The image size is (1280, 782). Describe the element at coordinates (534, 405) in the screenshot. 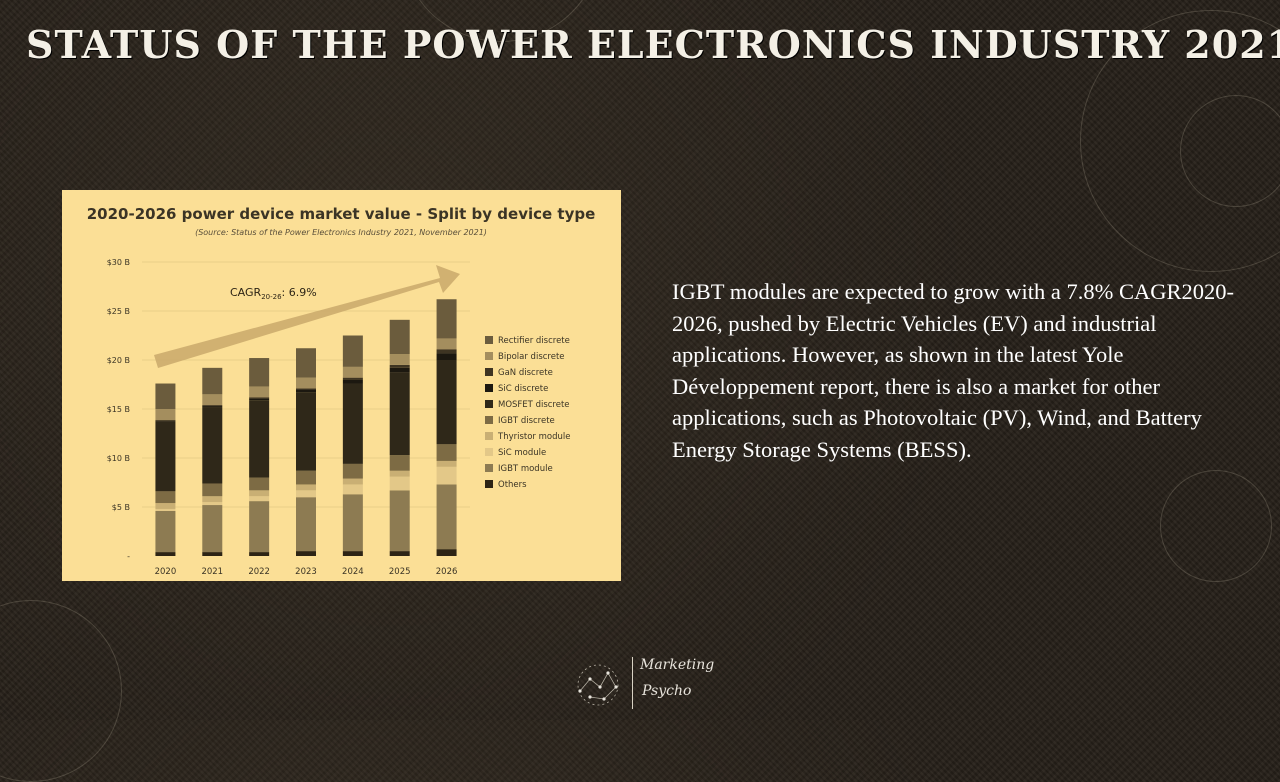

I see `legend-label: MOSFET discrete` at that location.